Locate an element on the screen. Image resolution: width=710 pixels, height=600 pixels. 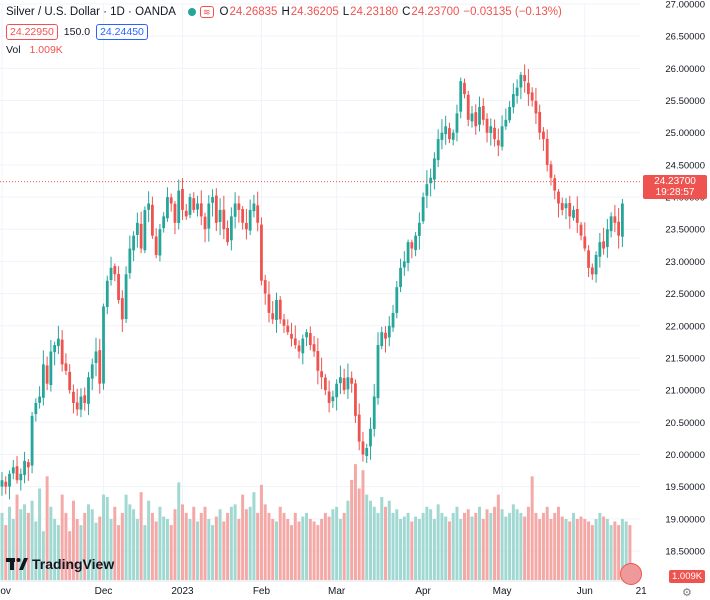
tradingview-logo: TradingView is located at coordinates (60, 564).